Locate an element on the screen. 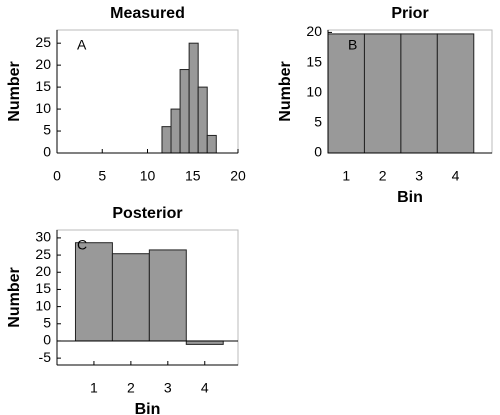 The image size is (500, 415). x-tick-label: 20 is located at coordinates (238, 176).